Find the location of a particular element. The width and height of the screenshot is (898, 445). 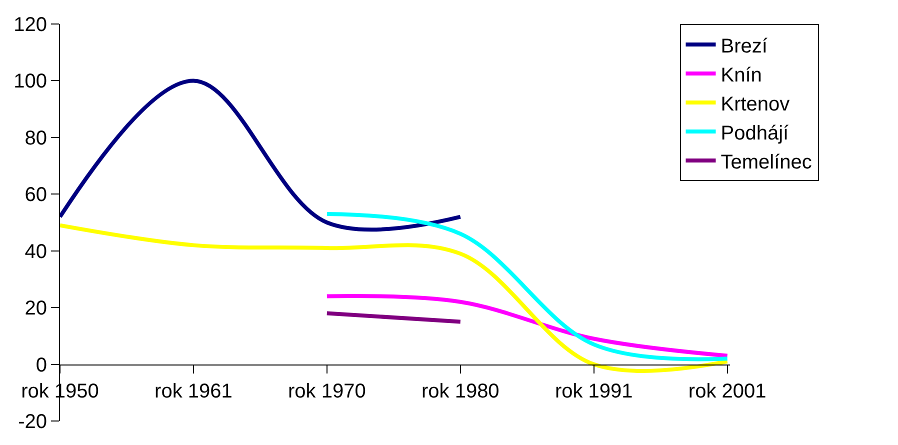

line-series is located at coordinates (527, 326).